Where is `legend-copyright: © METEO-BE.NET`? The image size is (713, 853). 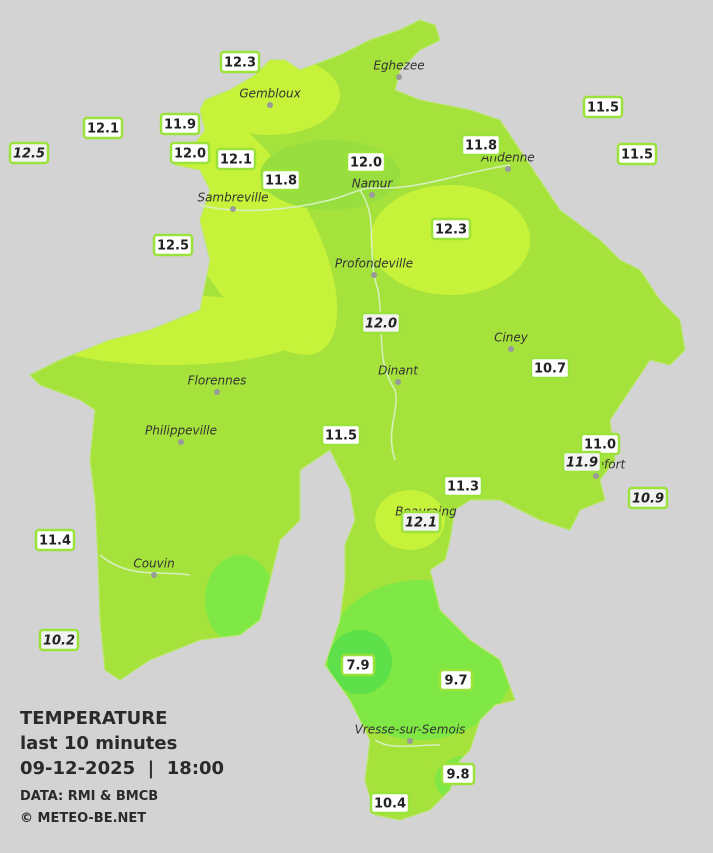 legend-copyright: © METEO-BE.NET is located at coordinates (83, 818).